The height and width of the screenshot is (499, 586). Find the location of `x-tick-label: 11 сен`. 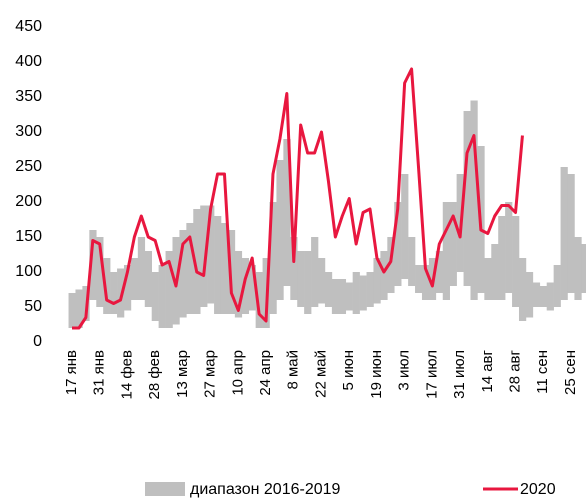

x-tick-label: 11 сен is located at coordinates (542, 372).